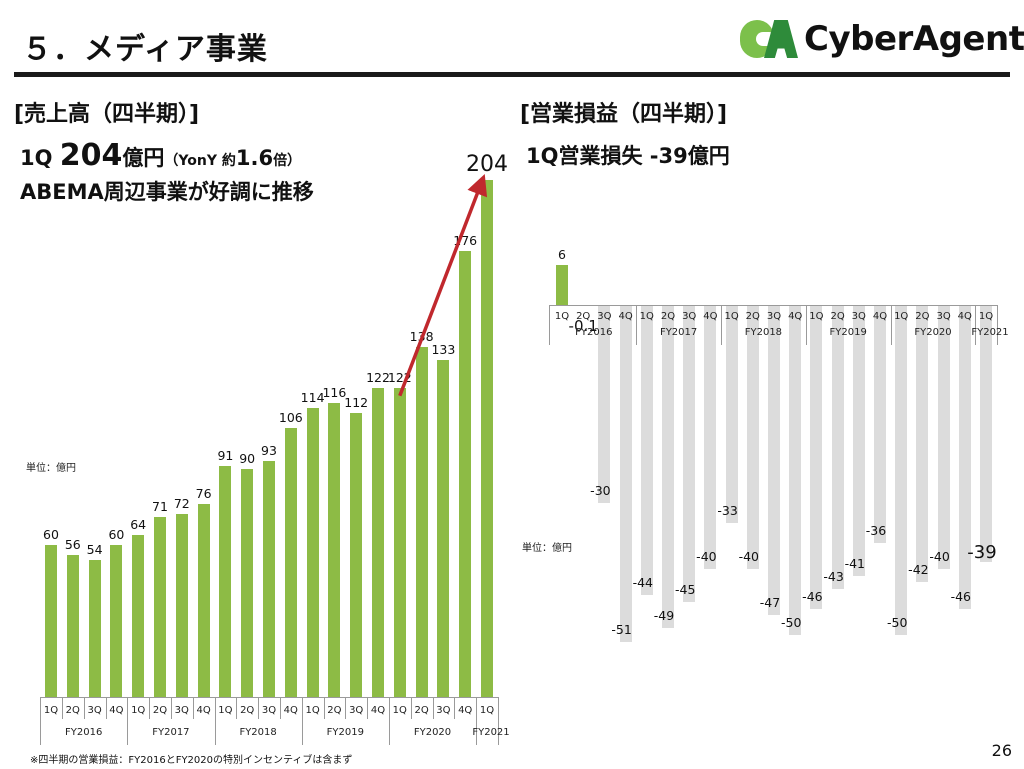  I want to click on revenue-unit-label: 単位：億円, so click(51, 468).